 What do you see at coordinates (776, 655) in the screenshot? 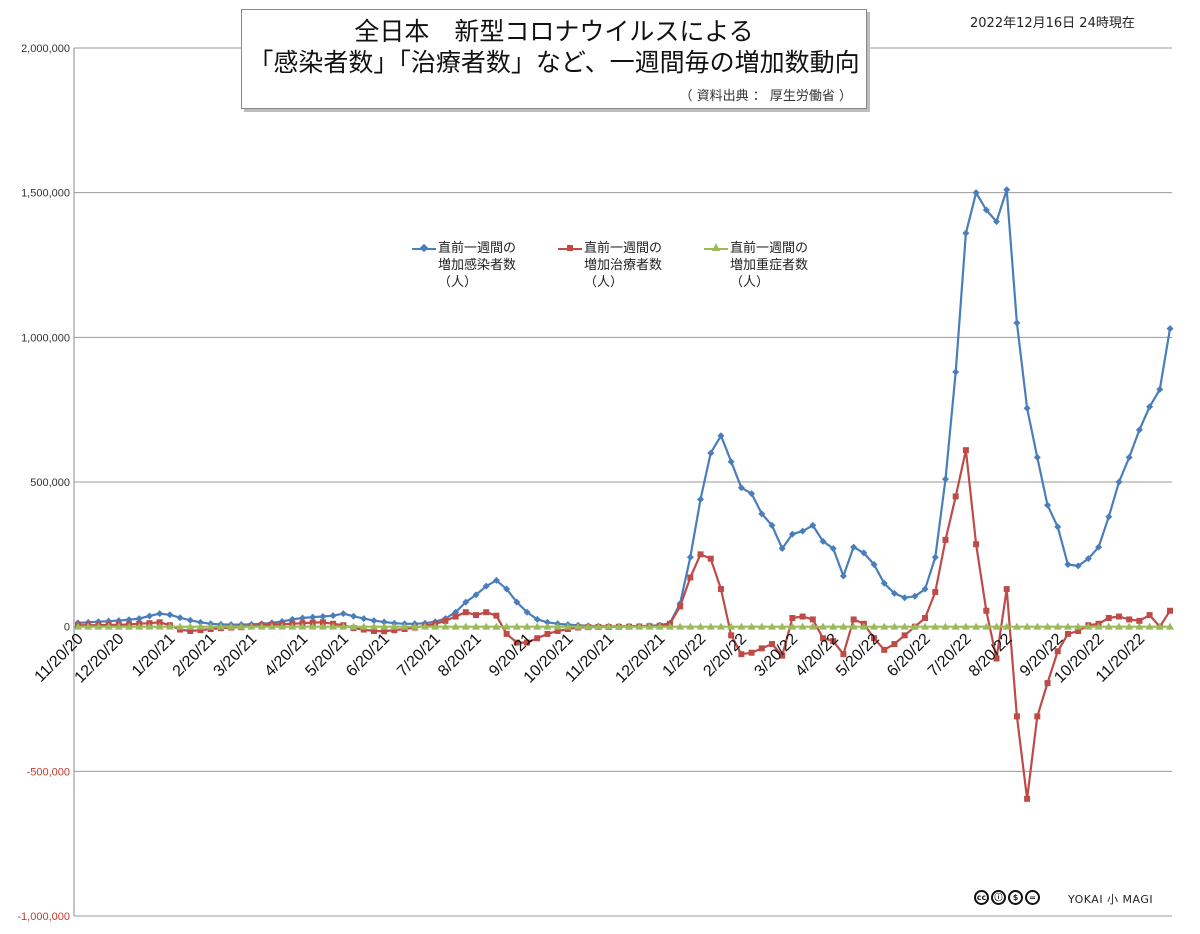
I see `x-tick-label: 3/20/22` at bounding box center [776, 655].